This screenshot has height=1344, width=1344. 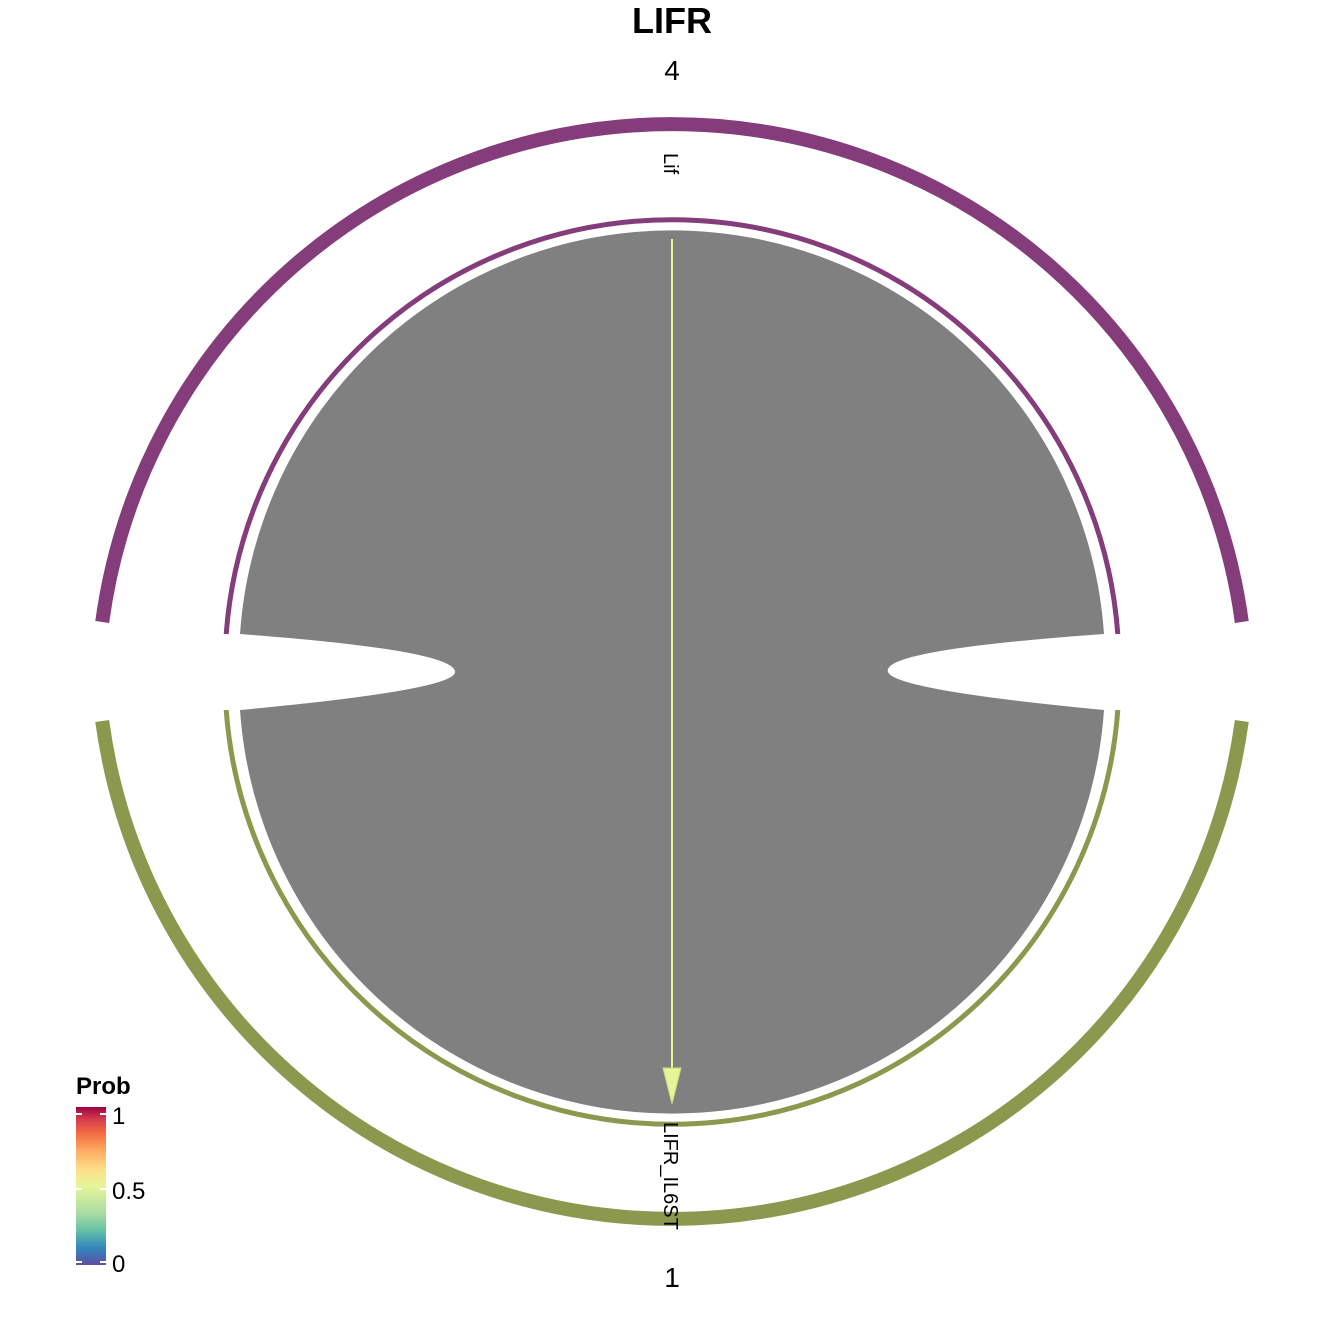 What do you see at coordinates (672, 70) in the screenshot?
I see `group-label-top: 4` at bounding box center [672, 70].